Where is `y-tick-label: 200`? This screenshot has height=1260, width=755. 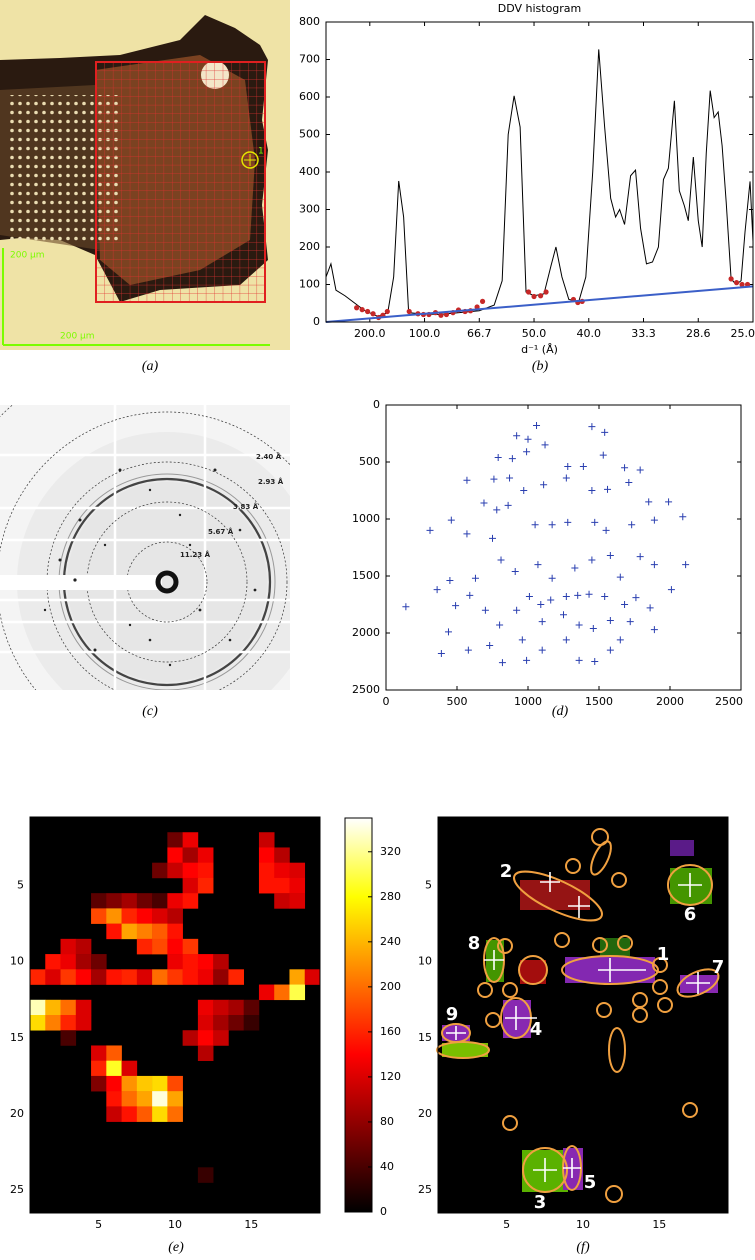 y-tick-label: 200 is located at coordinates (309, 246).